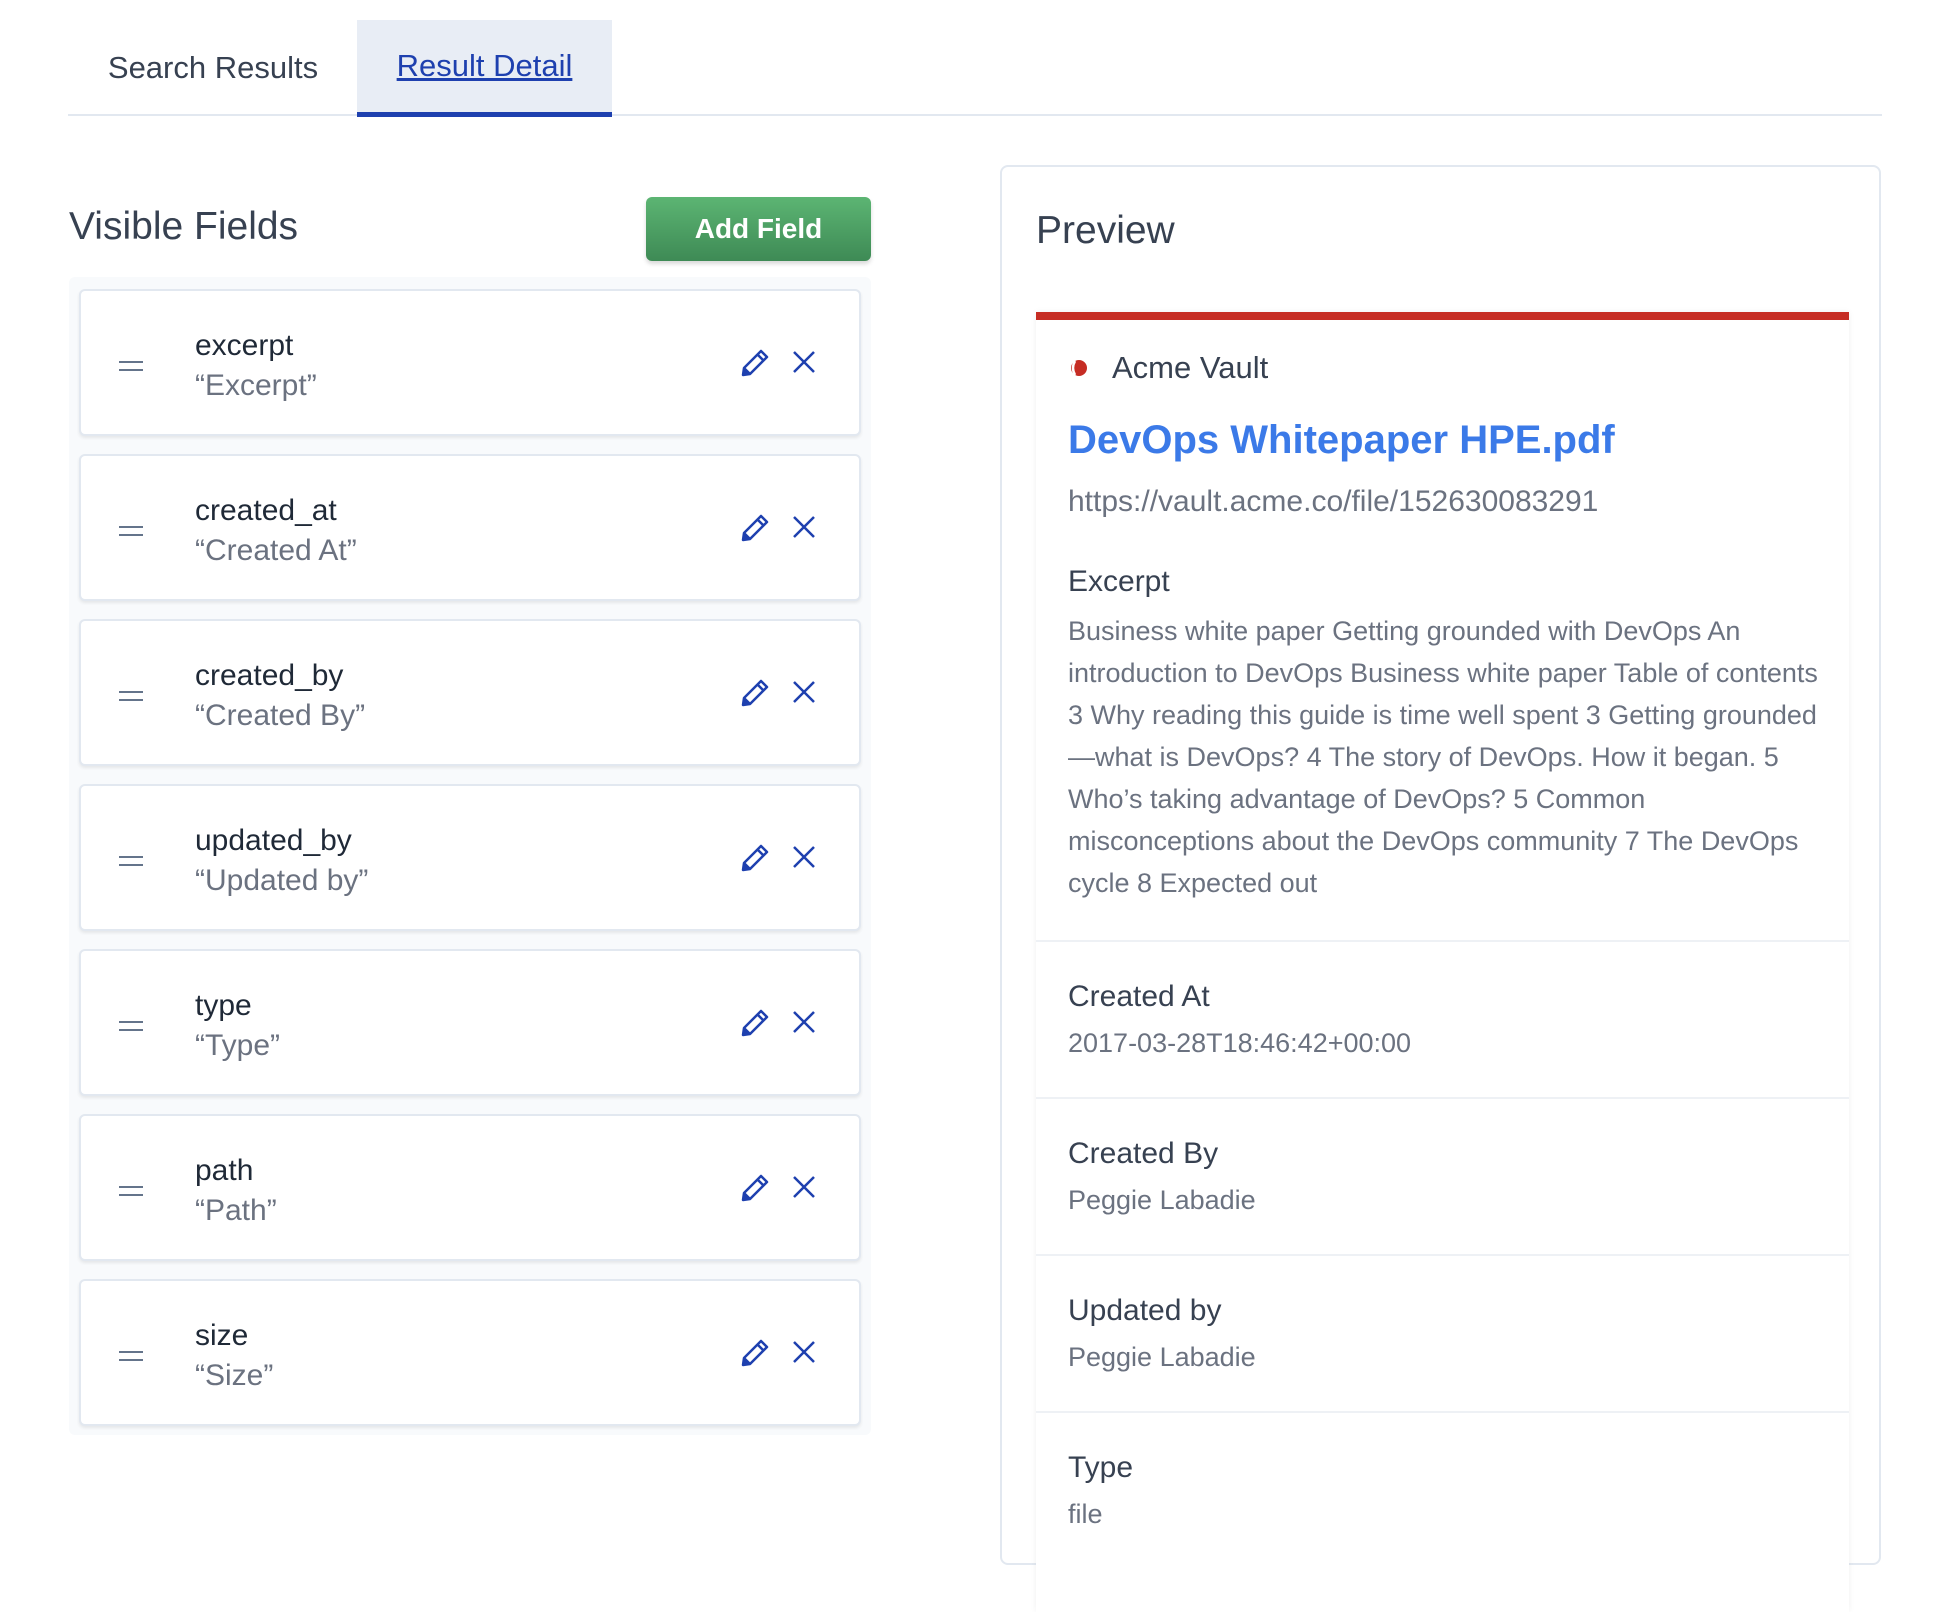 The height and width of the screenshot is (1612, 1952). Describe the element at coordinates (184, 226) in the screenshot. I see `visible-fields-heading: Visible Fields` at that location.